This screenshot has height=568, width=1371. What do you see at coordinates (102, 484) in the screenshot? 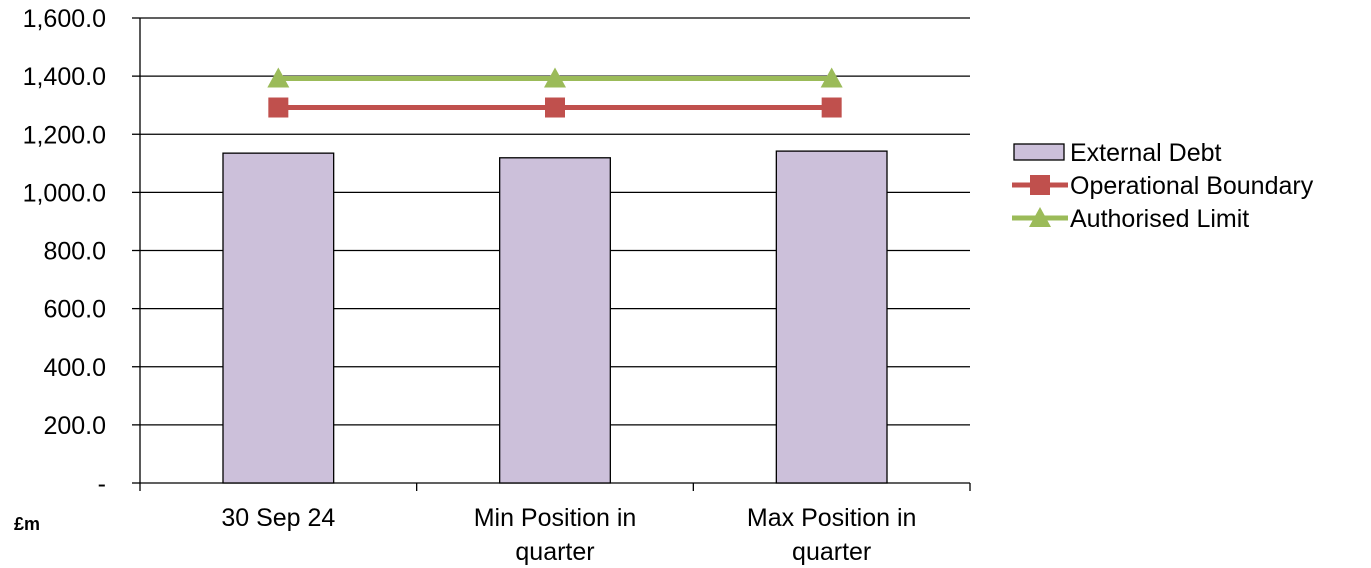
I see `y-tick-label: -` at bounding box center [102, 484].